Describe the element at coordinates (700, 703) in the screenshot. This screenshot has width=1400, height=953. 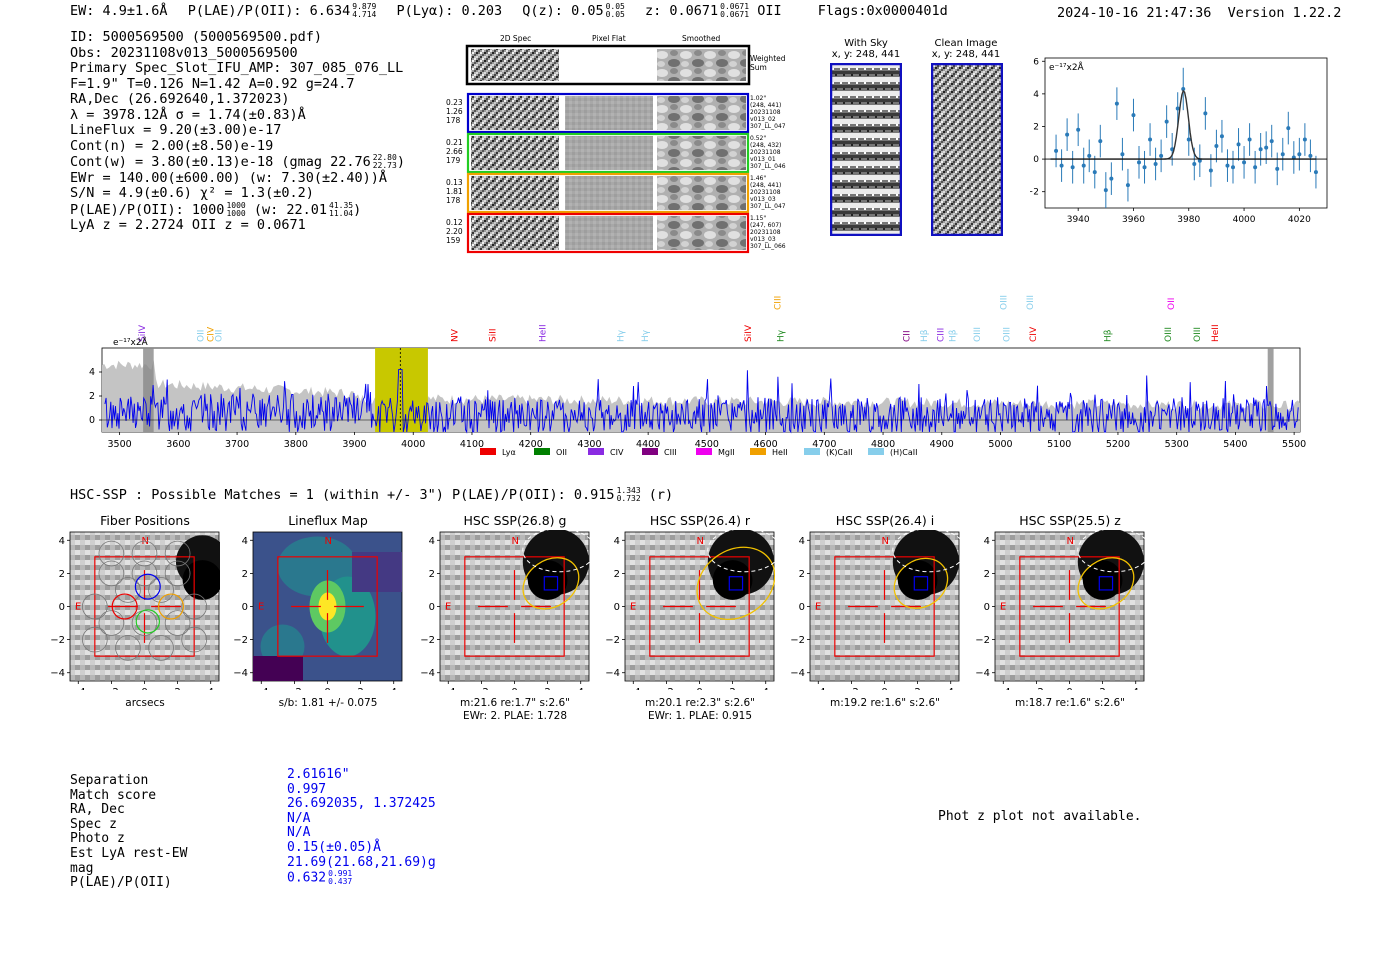
I see `hsc-panel-caption: m:20.1 re:2.3" s:2.6"` at that location.